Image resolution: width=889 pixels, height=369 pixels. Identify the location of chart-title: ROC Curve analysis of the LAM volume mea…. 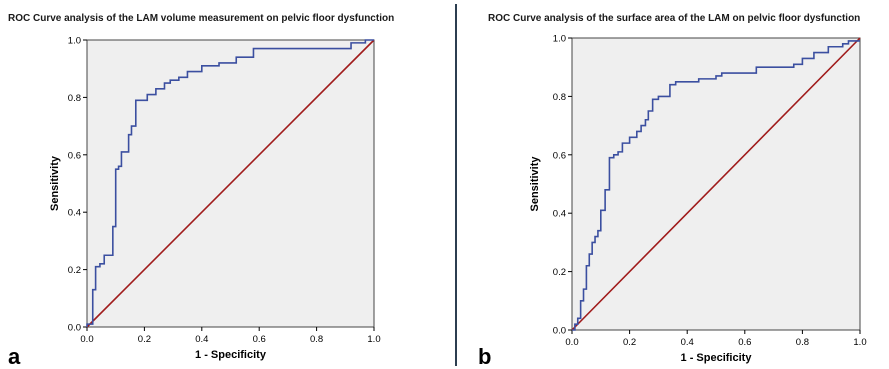
(201, 18).